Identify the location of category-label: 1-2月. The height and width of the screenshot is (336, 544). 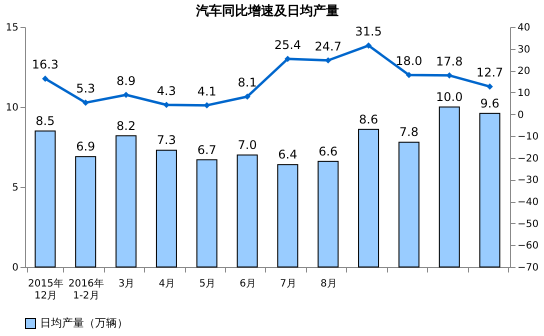
(86, 296).